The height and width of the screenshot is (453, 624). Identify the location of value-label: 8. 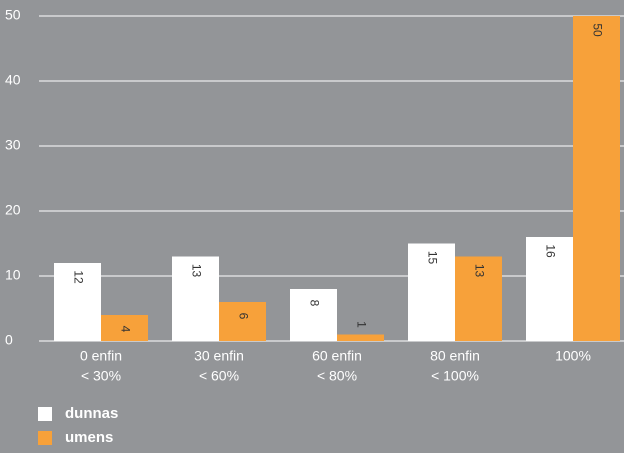
(314, 303).